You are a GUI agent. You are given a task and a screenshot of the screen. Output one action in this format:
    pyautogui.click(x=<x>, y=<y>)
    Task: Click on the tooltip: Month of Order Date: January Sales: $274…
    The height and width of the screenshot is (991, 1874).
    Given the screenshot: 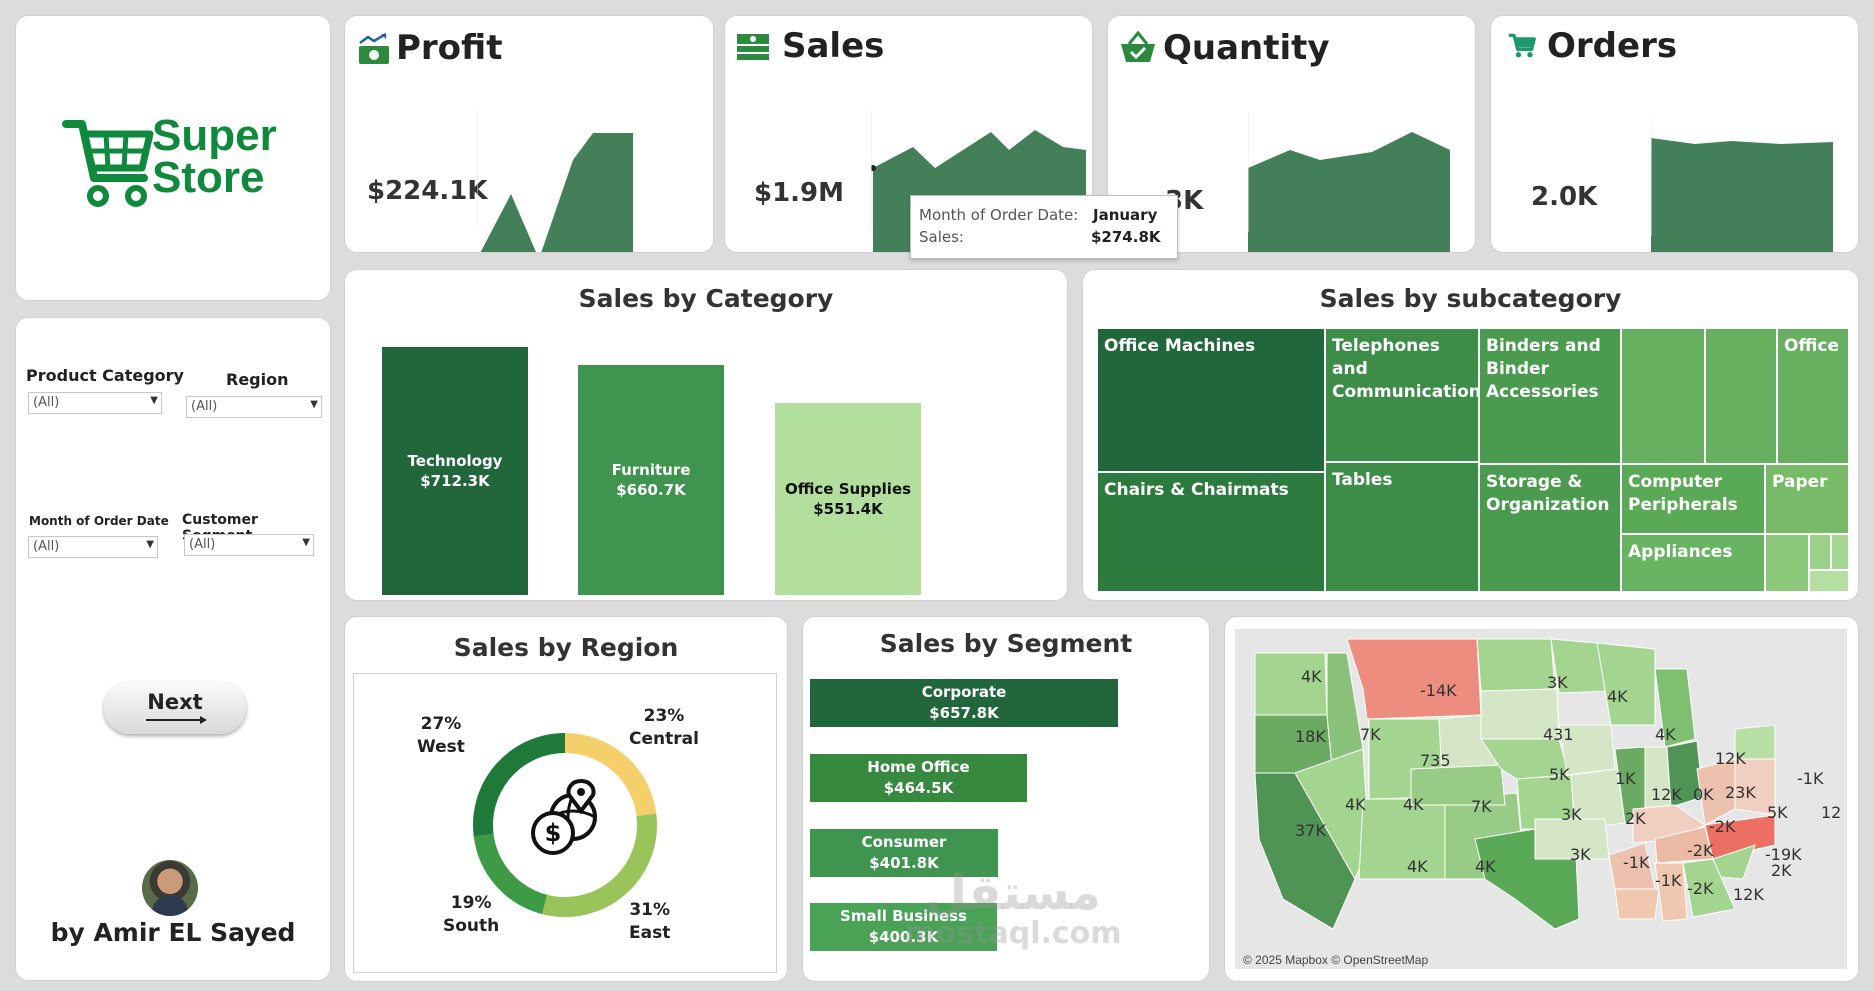 What is the action you would take?
    pyautogui.click(x=1044, y=227)
    